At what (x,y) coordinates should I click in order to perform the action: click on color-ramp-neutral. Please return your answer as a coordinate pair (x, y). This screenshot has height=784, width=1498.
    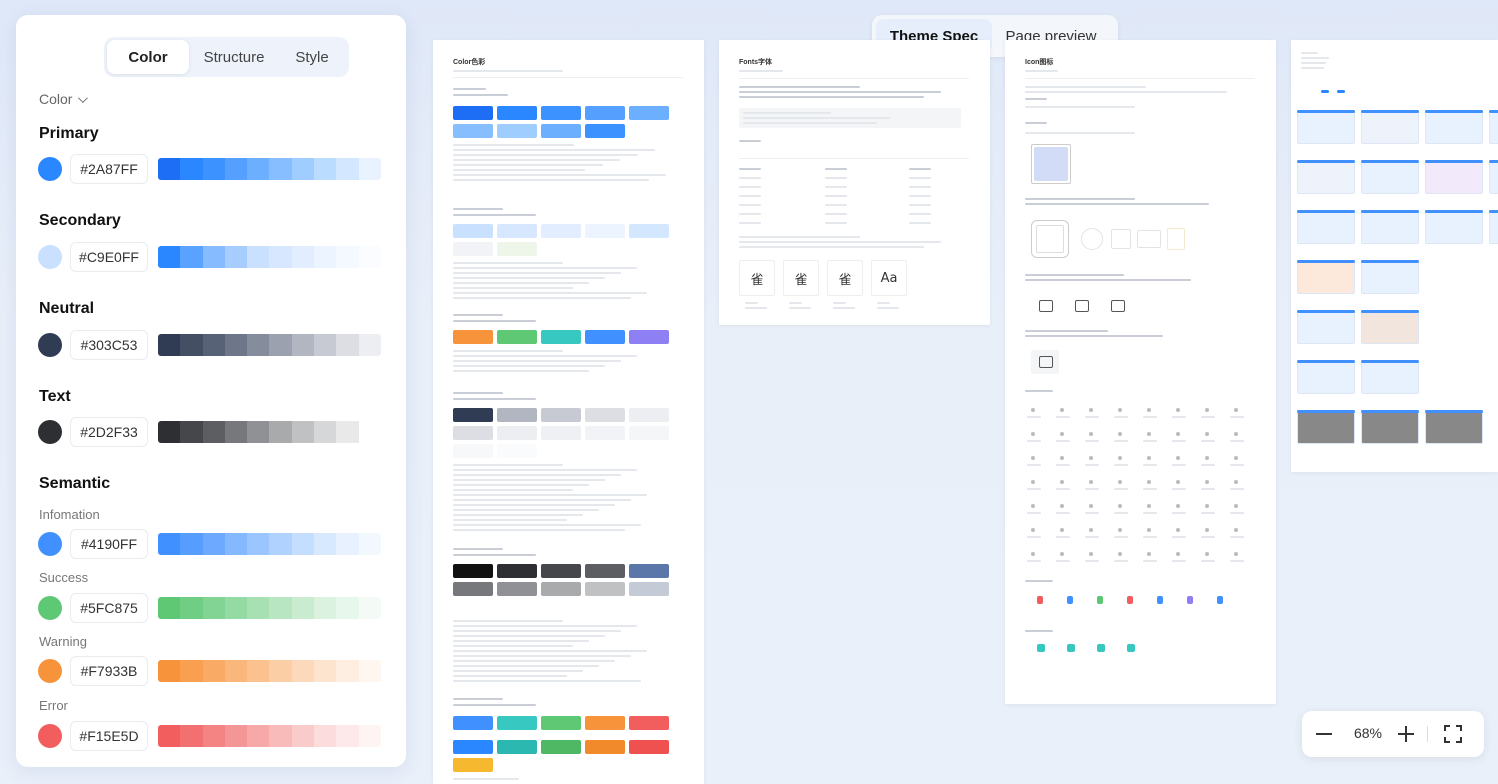
    Looking at the image, I should click on (269, 345).